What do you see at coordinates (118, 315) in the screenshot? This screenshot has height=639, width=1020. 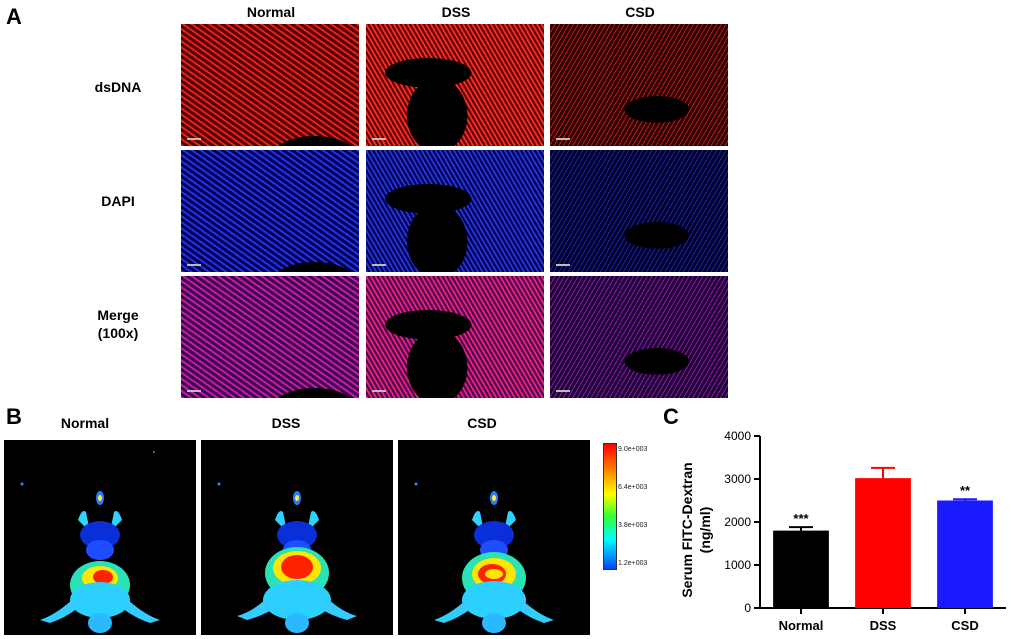 I see `row-label-line: Merge` at bounding box center [118, 315].